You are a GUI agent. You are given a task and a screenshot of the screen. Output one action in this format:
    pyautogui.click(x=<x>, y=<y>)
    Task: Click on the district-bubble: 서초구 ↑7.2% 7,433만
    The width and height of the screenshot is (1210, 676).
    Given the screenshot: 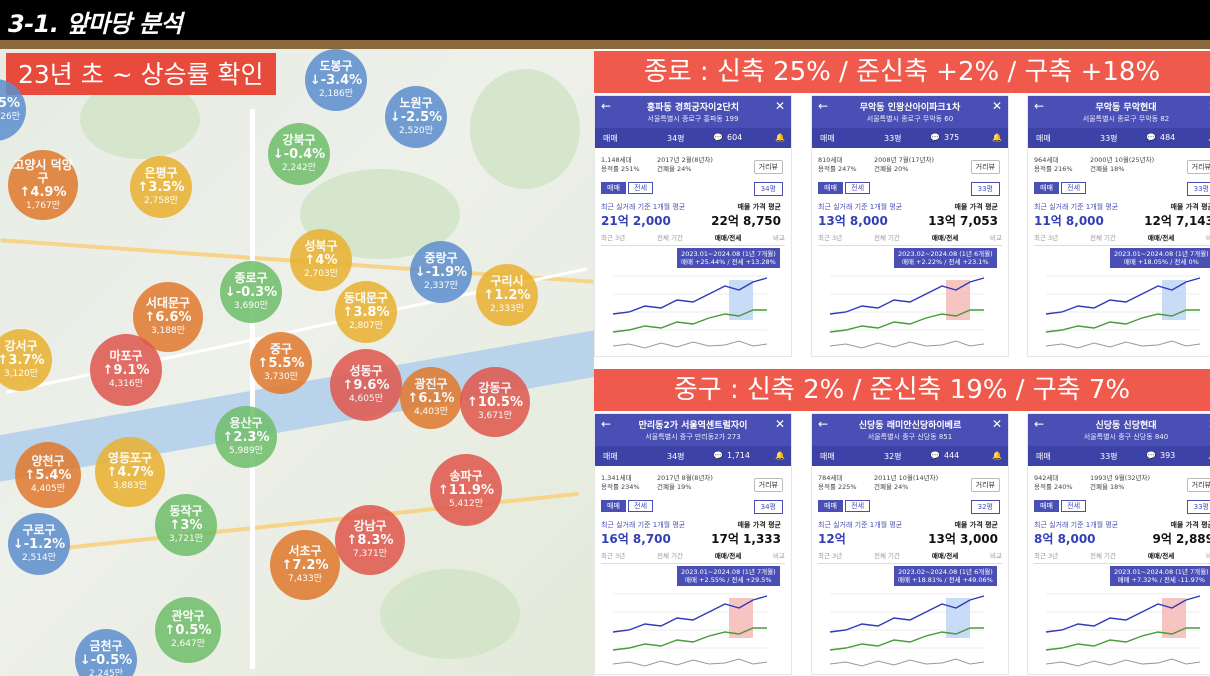 What is the action you would take?
    pyautogui.click(x=305, y=565)
    